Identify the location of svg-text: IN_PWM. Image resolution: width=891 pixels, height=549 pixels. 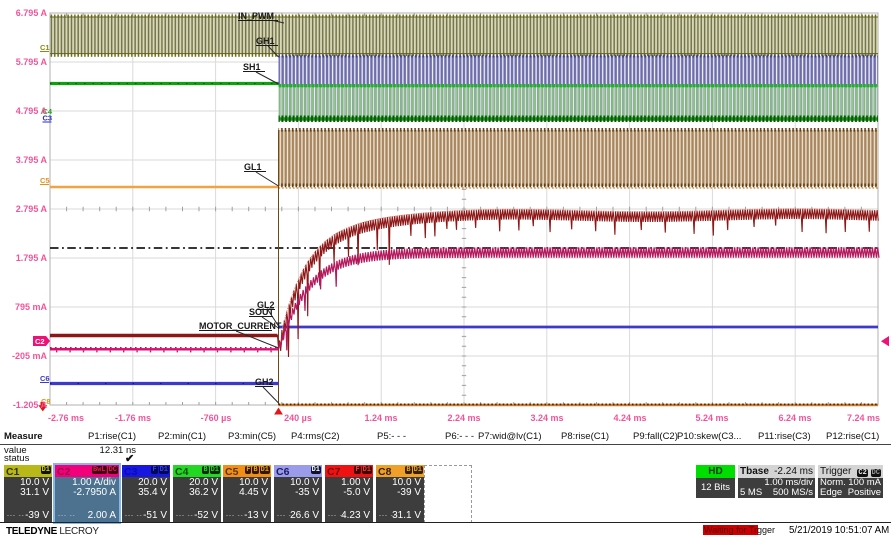
(256, 16).